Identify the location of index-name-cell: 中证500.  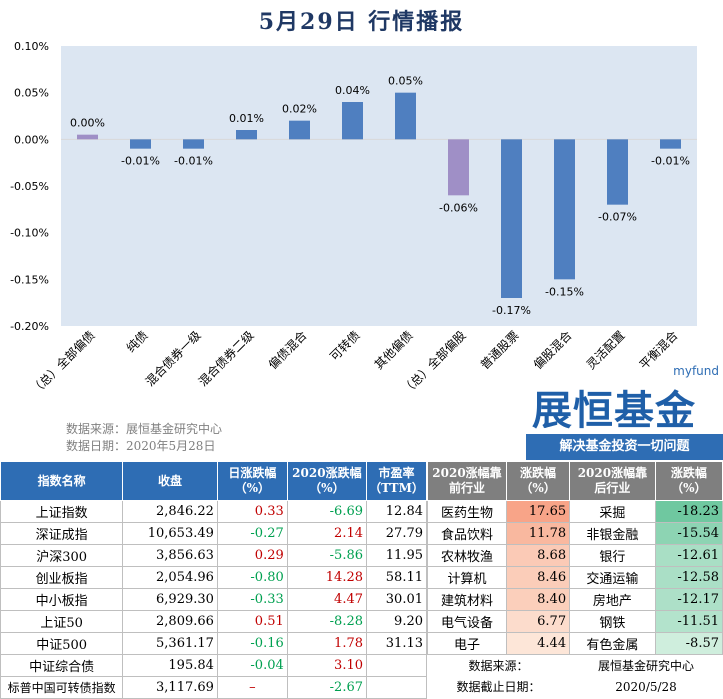
(62, 643).